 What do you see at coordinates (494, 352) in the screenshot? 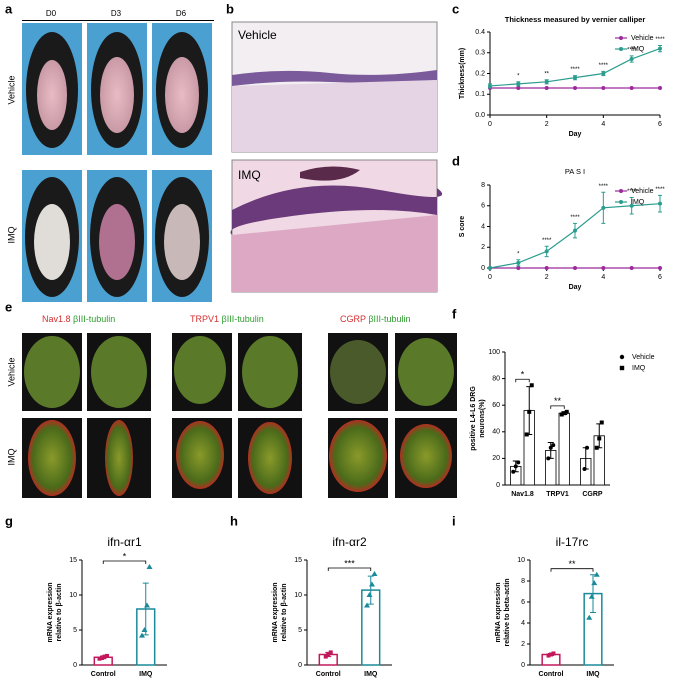
I see `y-tick-label: 100` at bounding box center [494, 352].